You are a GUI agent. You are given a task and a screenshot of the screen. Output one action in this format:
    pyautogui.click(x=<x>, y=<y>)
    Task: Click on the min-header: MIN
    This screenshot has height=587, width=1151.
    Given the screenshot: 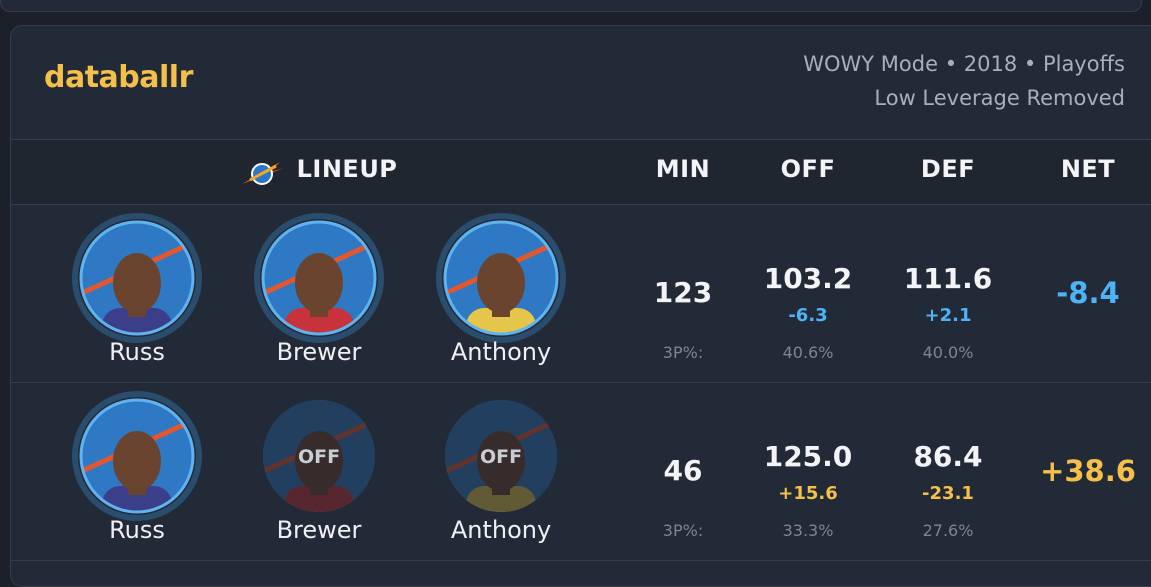 What is the action you would take?
    pyautogui.click(x=683, y=169)
    